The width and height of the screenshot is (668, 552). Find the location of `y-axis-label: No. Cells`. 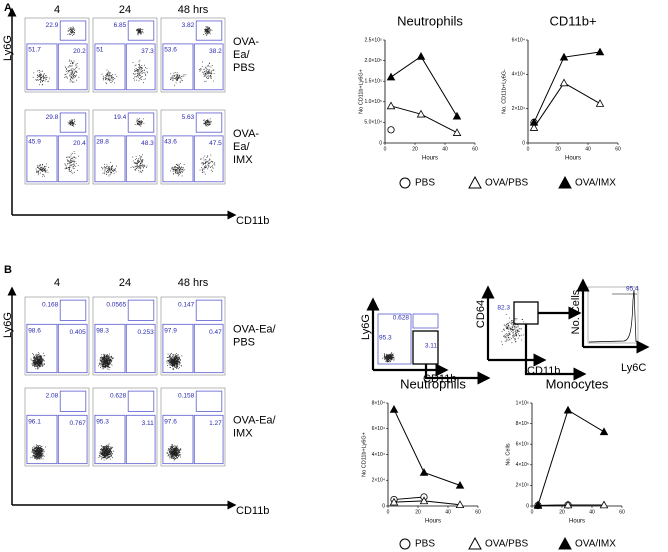

y-axis-label: No. Cells is located at coordinates (576, 311).